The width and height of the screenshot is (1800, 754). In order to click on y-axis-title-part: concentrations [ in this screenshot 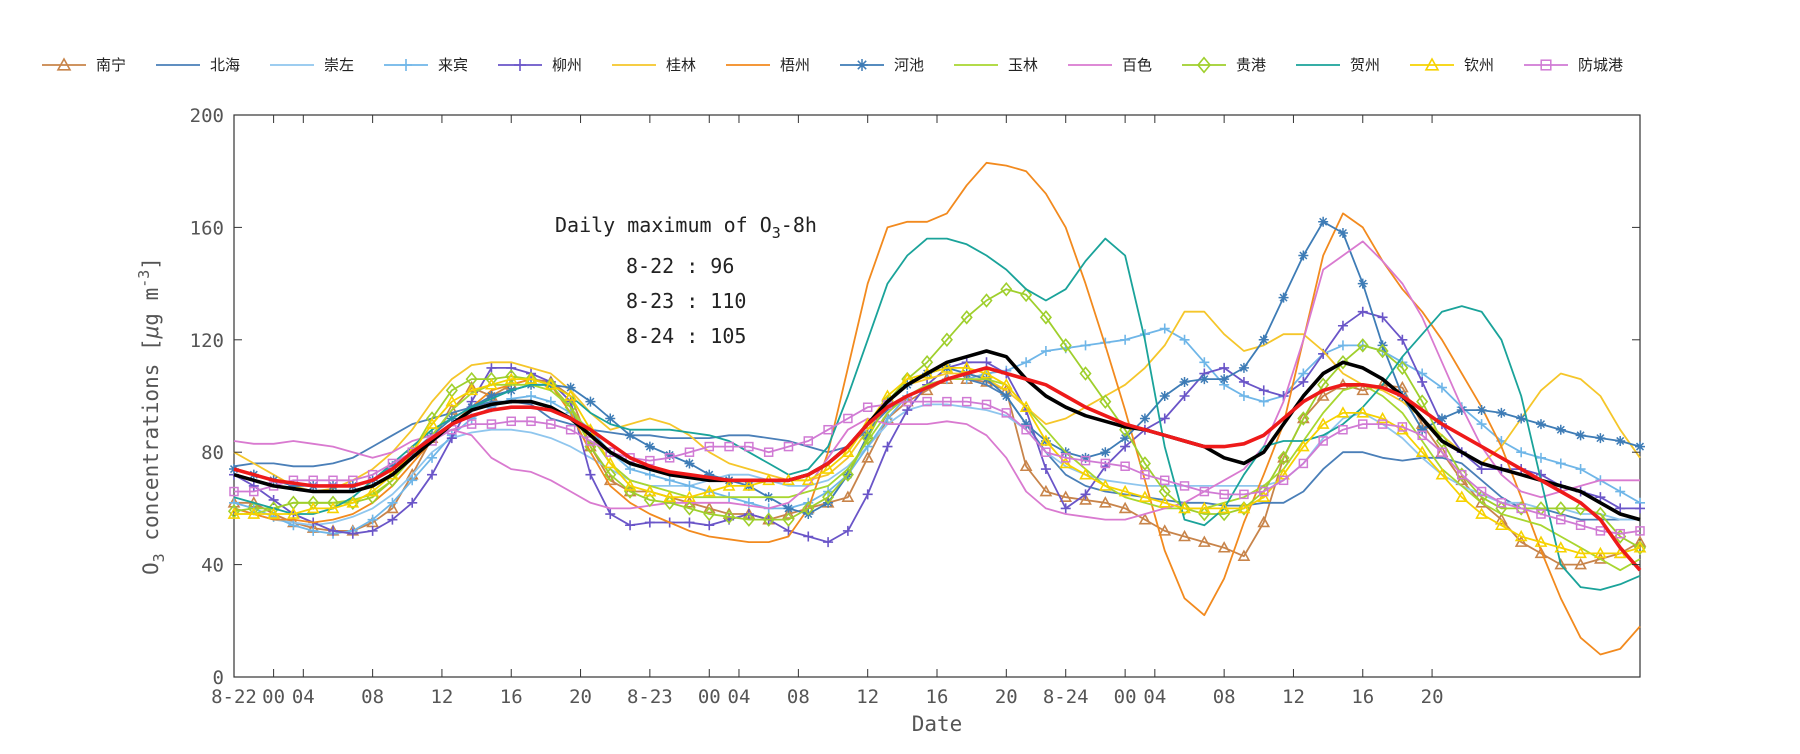, I will do `click(151, 445)`.